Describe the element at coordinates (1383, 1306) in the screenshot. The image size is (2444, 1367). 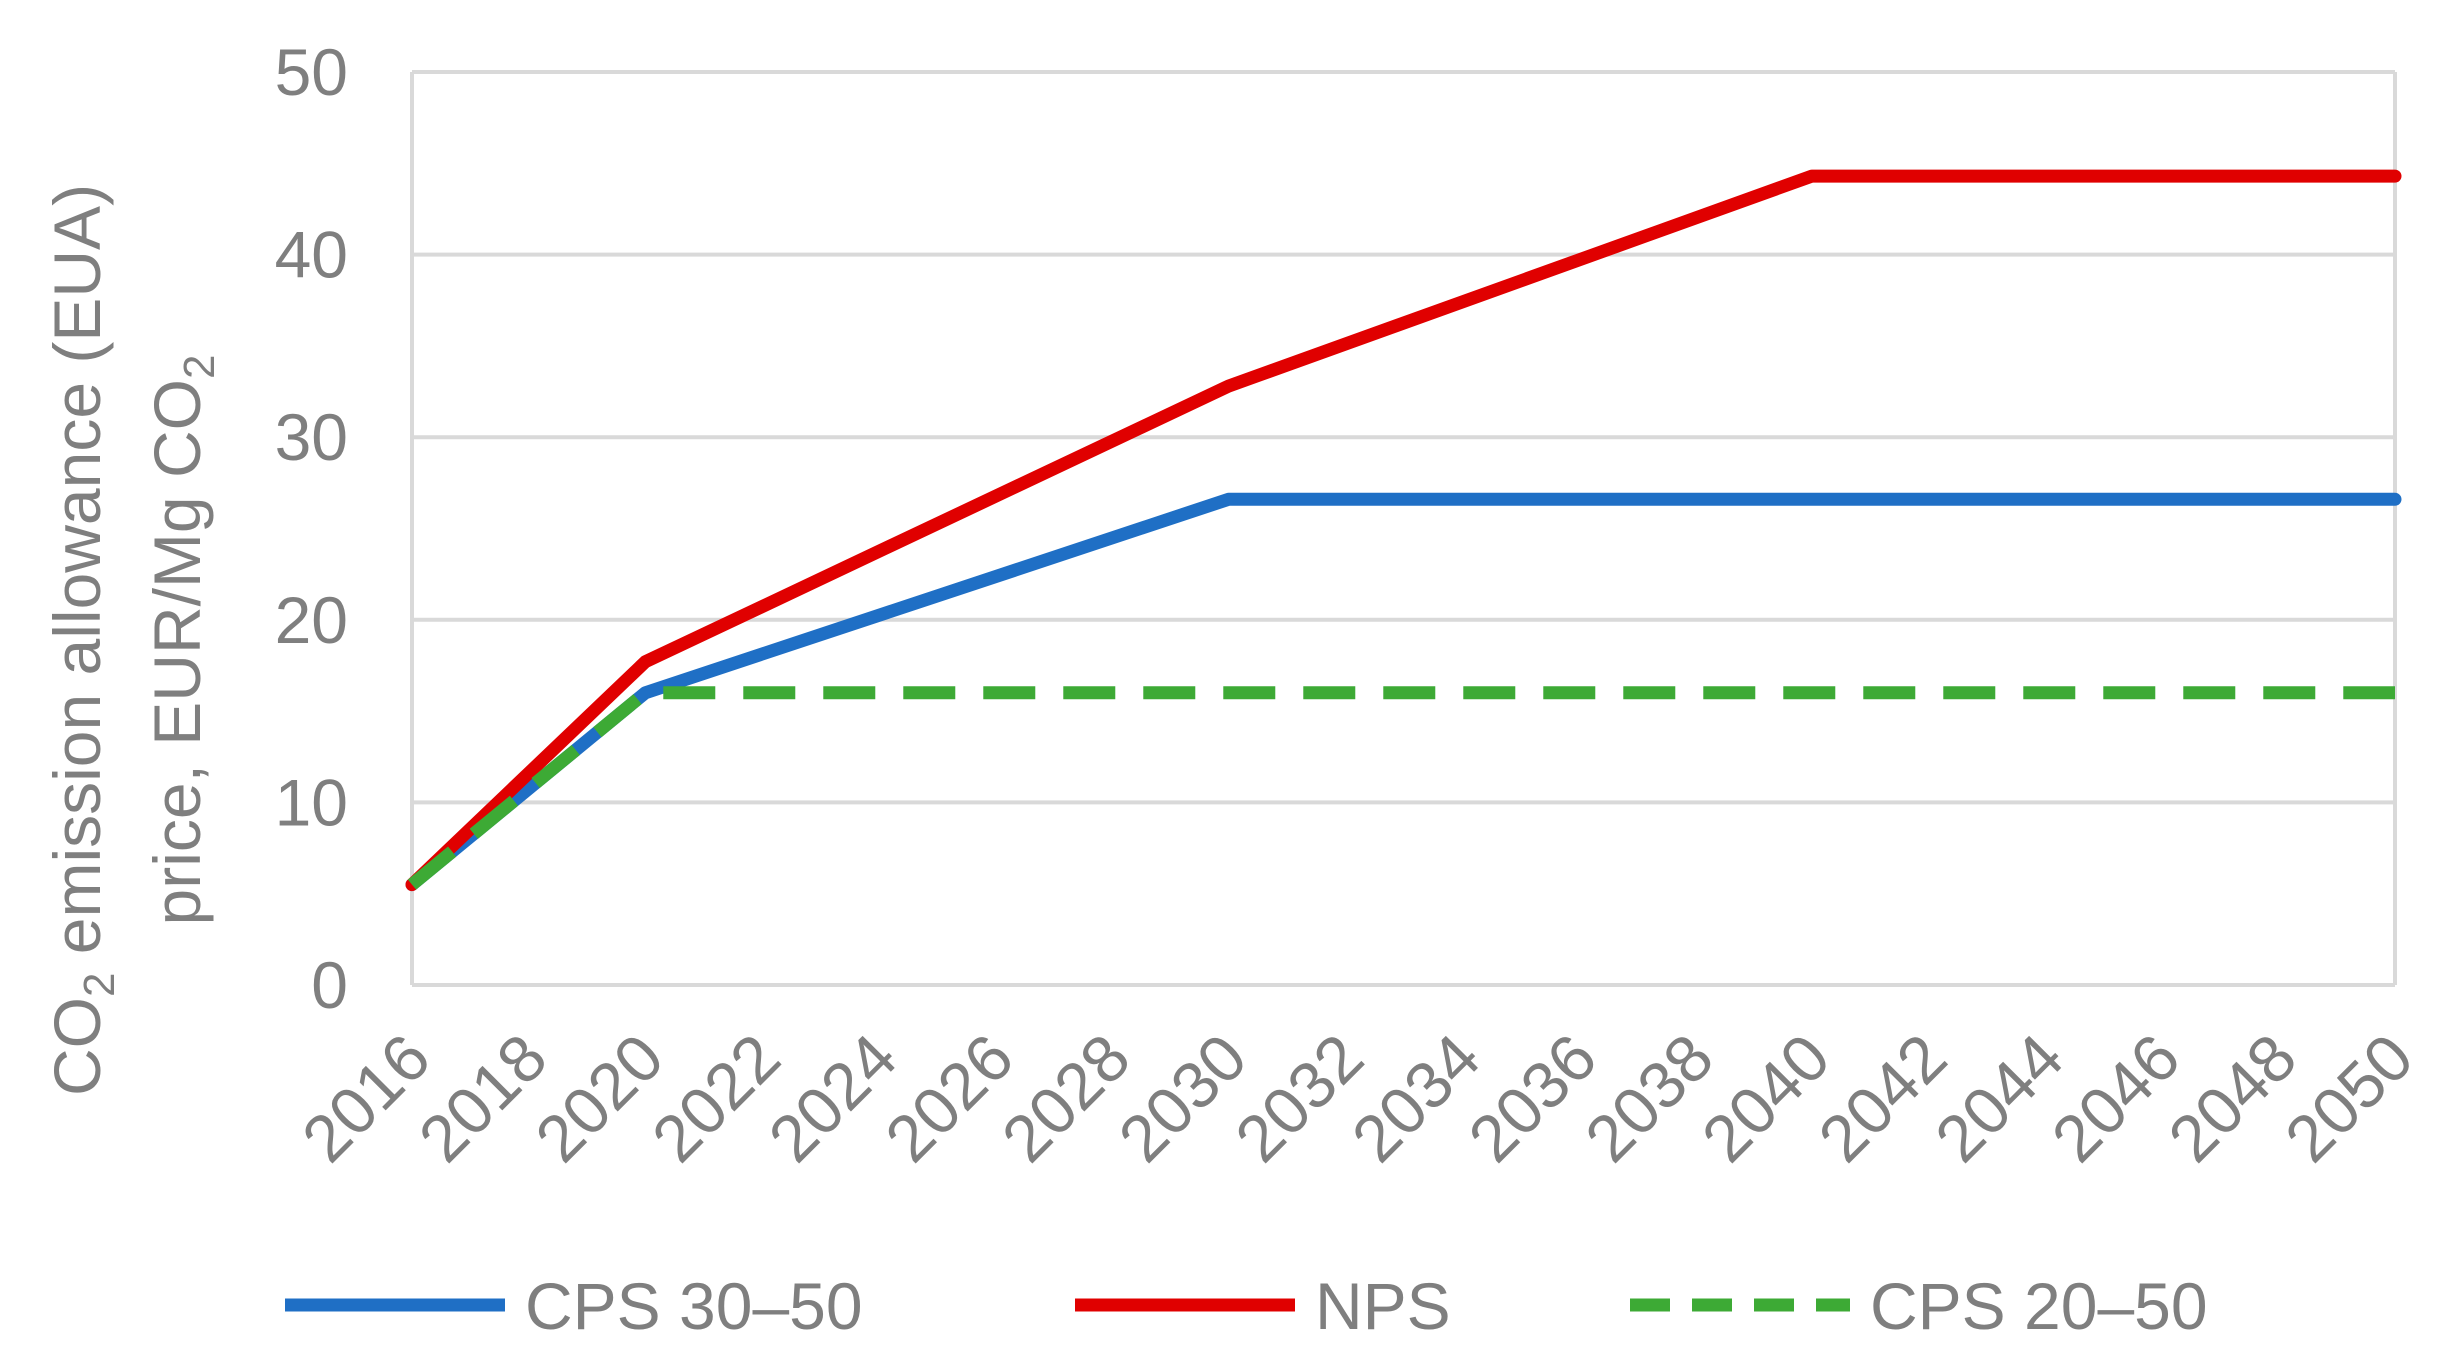
I see `legend-label-2: NPS` at that location.